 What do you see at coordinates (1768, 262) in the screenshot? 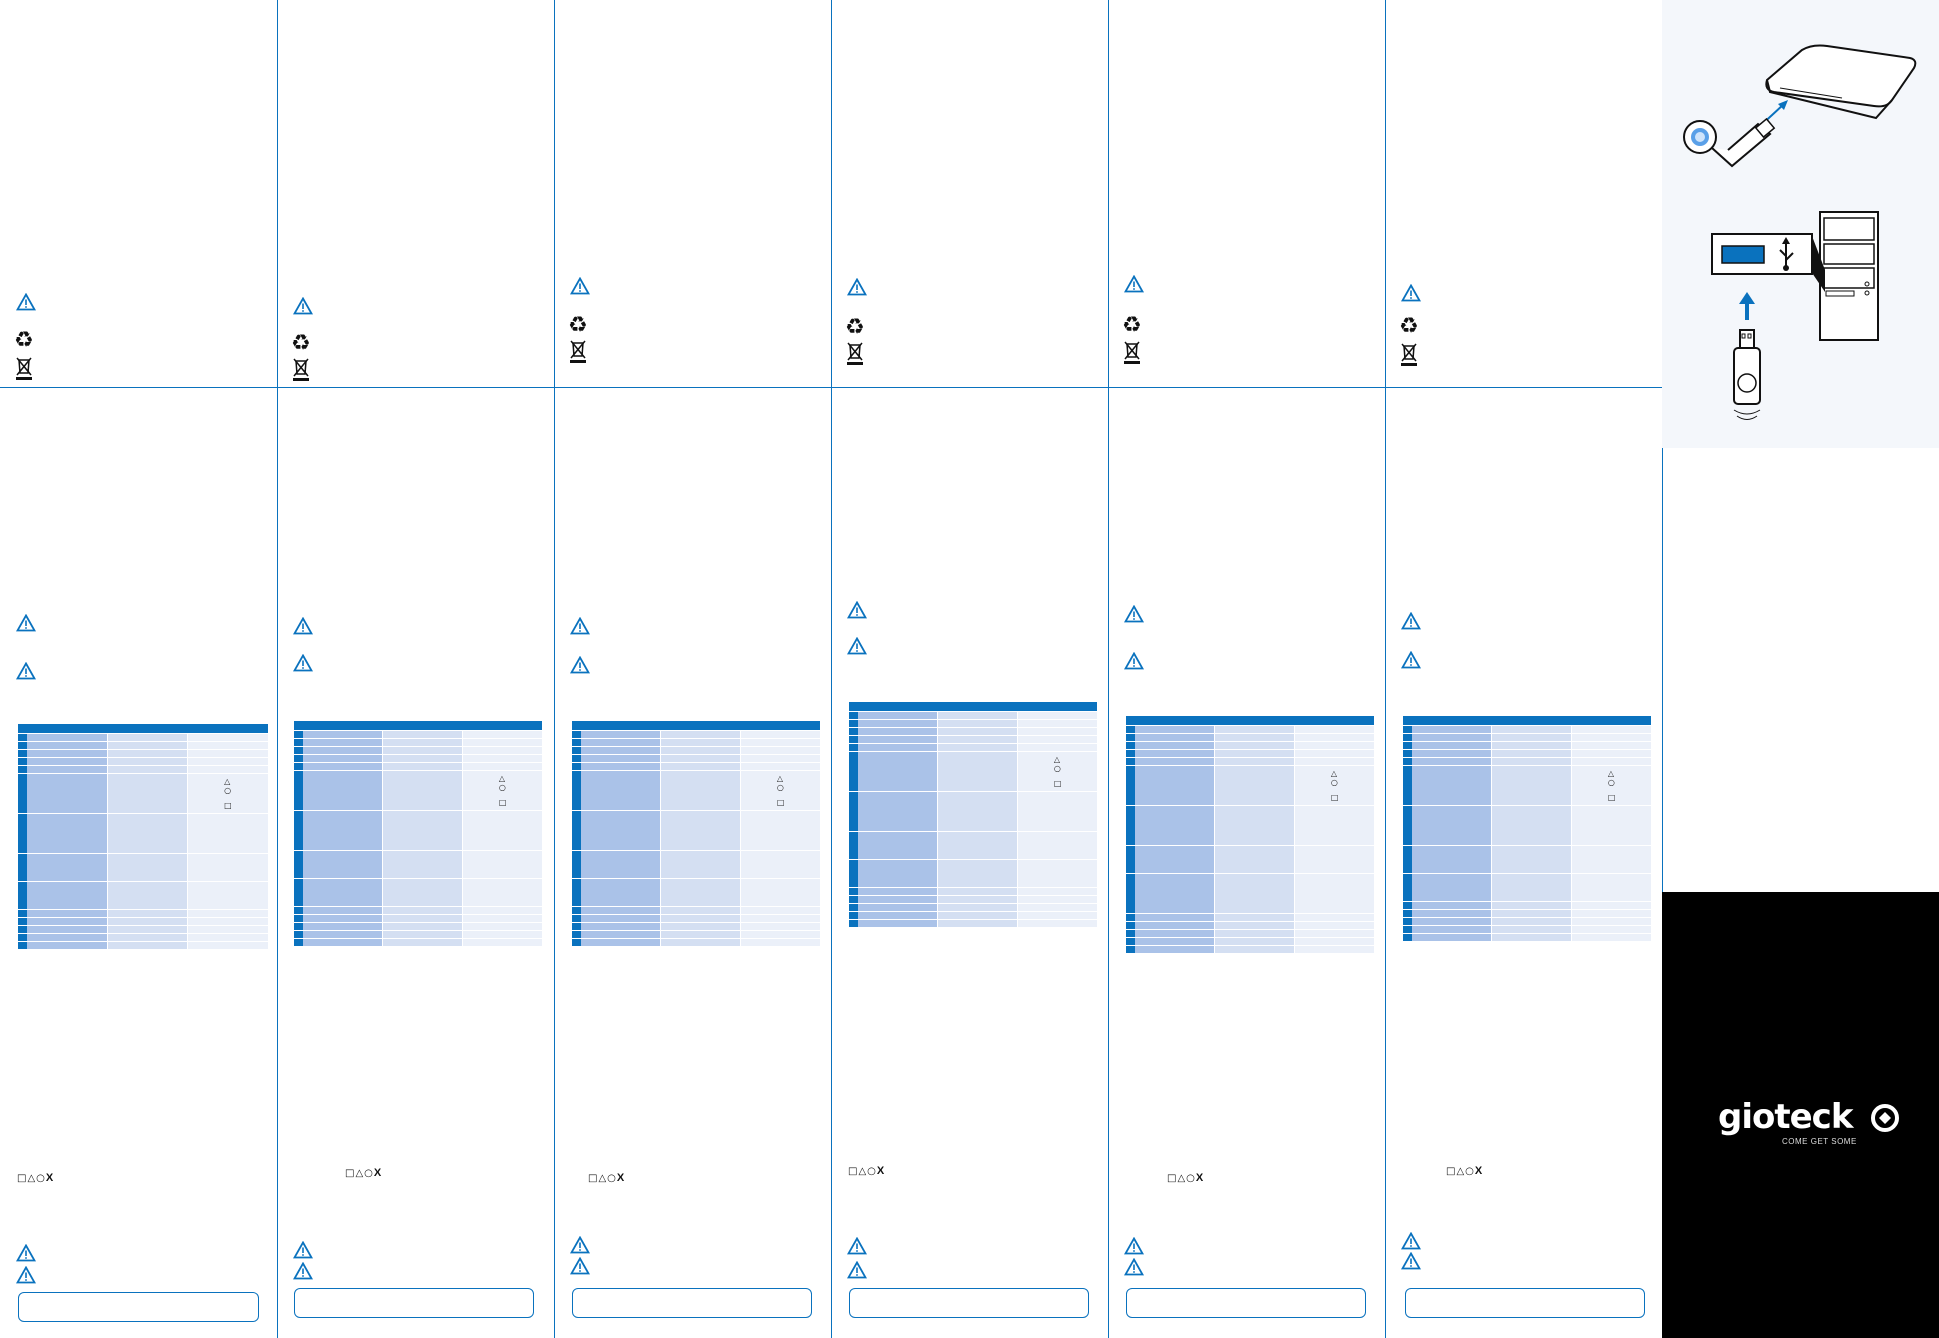
I see `usb-icon` at bounding box center [1768, 262].